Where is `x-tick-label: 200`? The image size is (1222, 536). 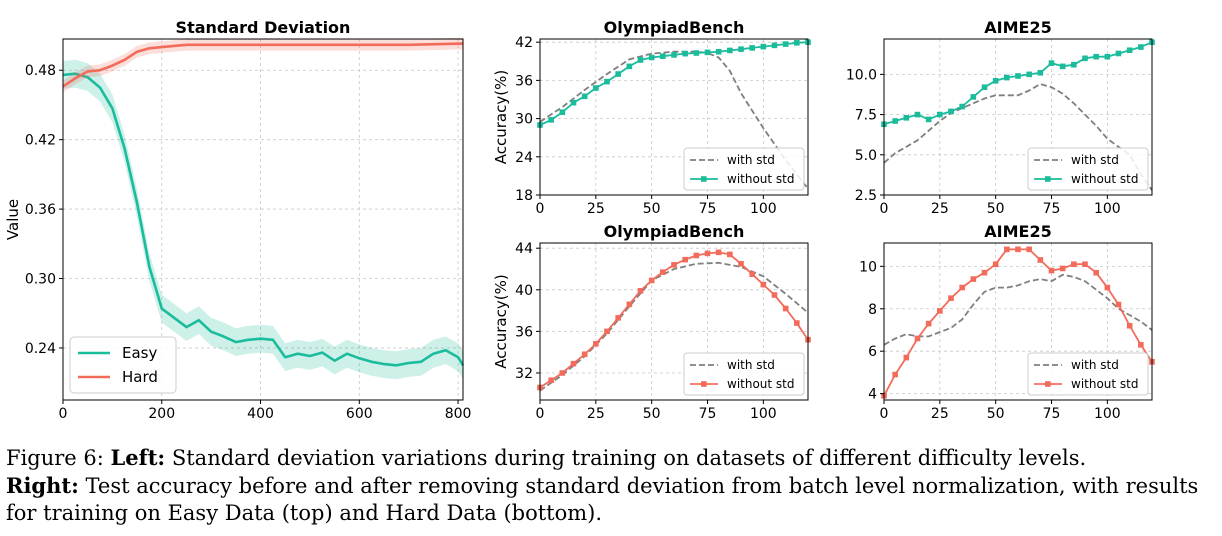
x-tick-label: 200 is located at coordinates (161, 414).